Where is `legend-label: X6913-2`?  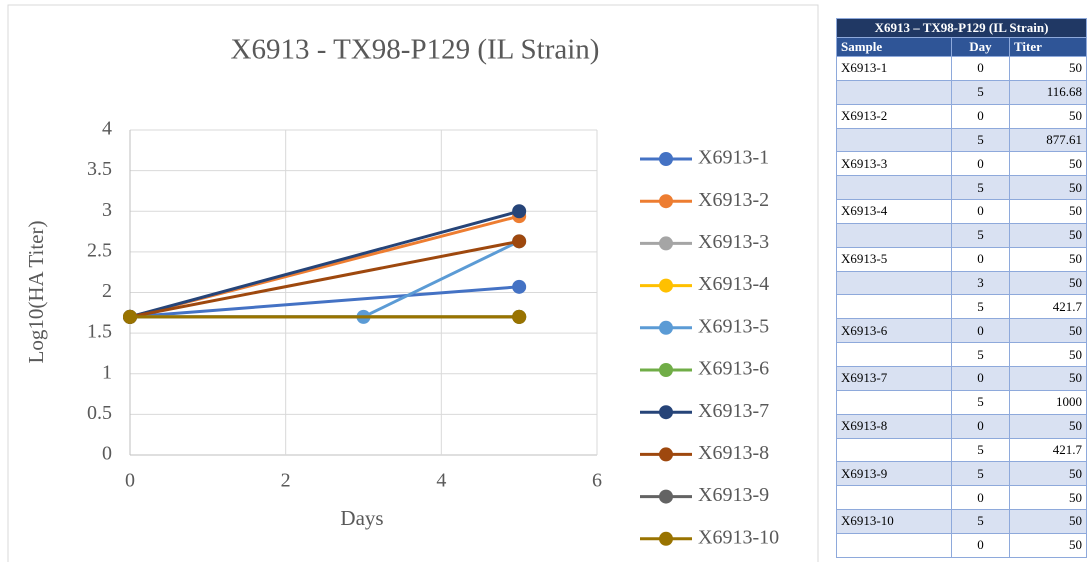
legend-label: X6913-2 is located at coordinates (733, 200).